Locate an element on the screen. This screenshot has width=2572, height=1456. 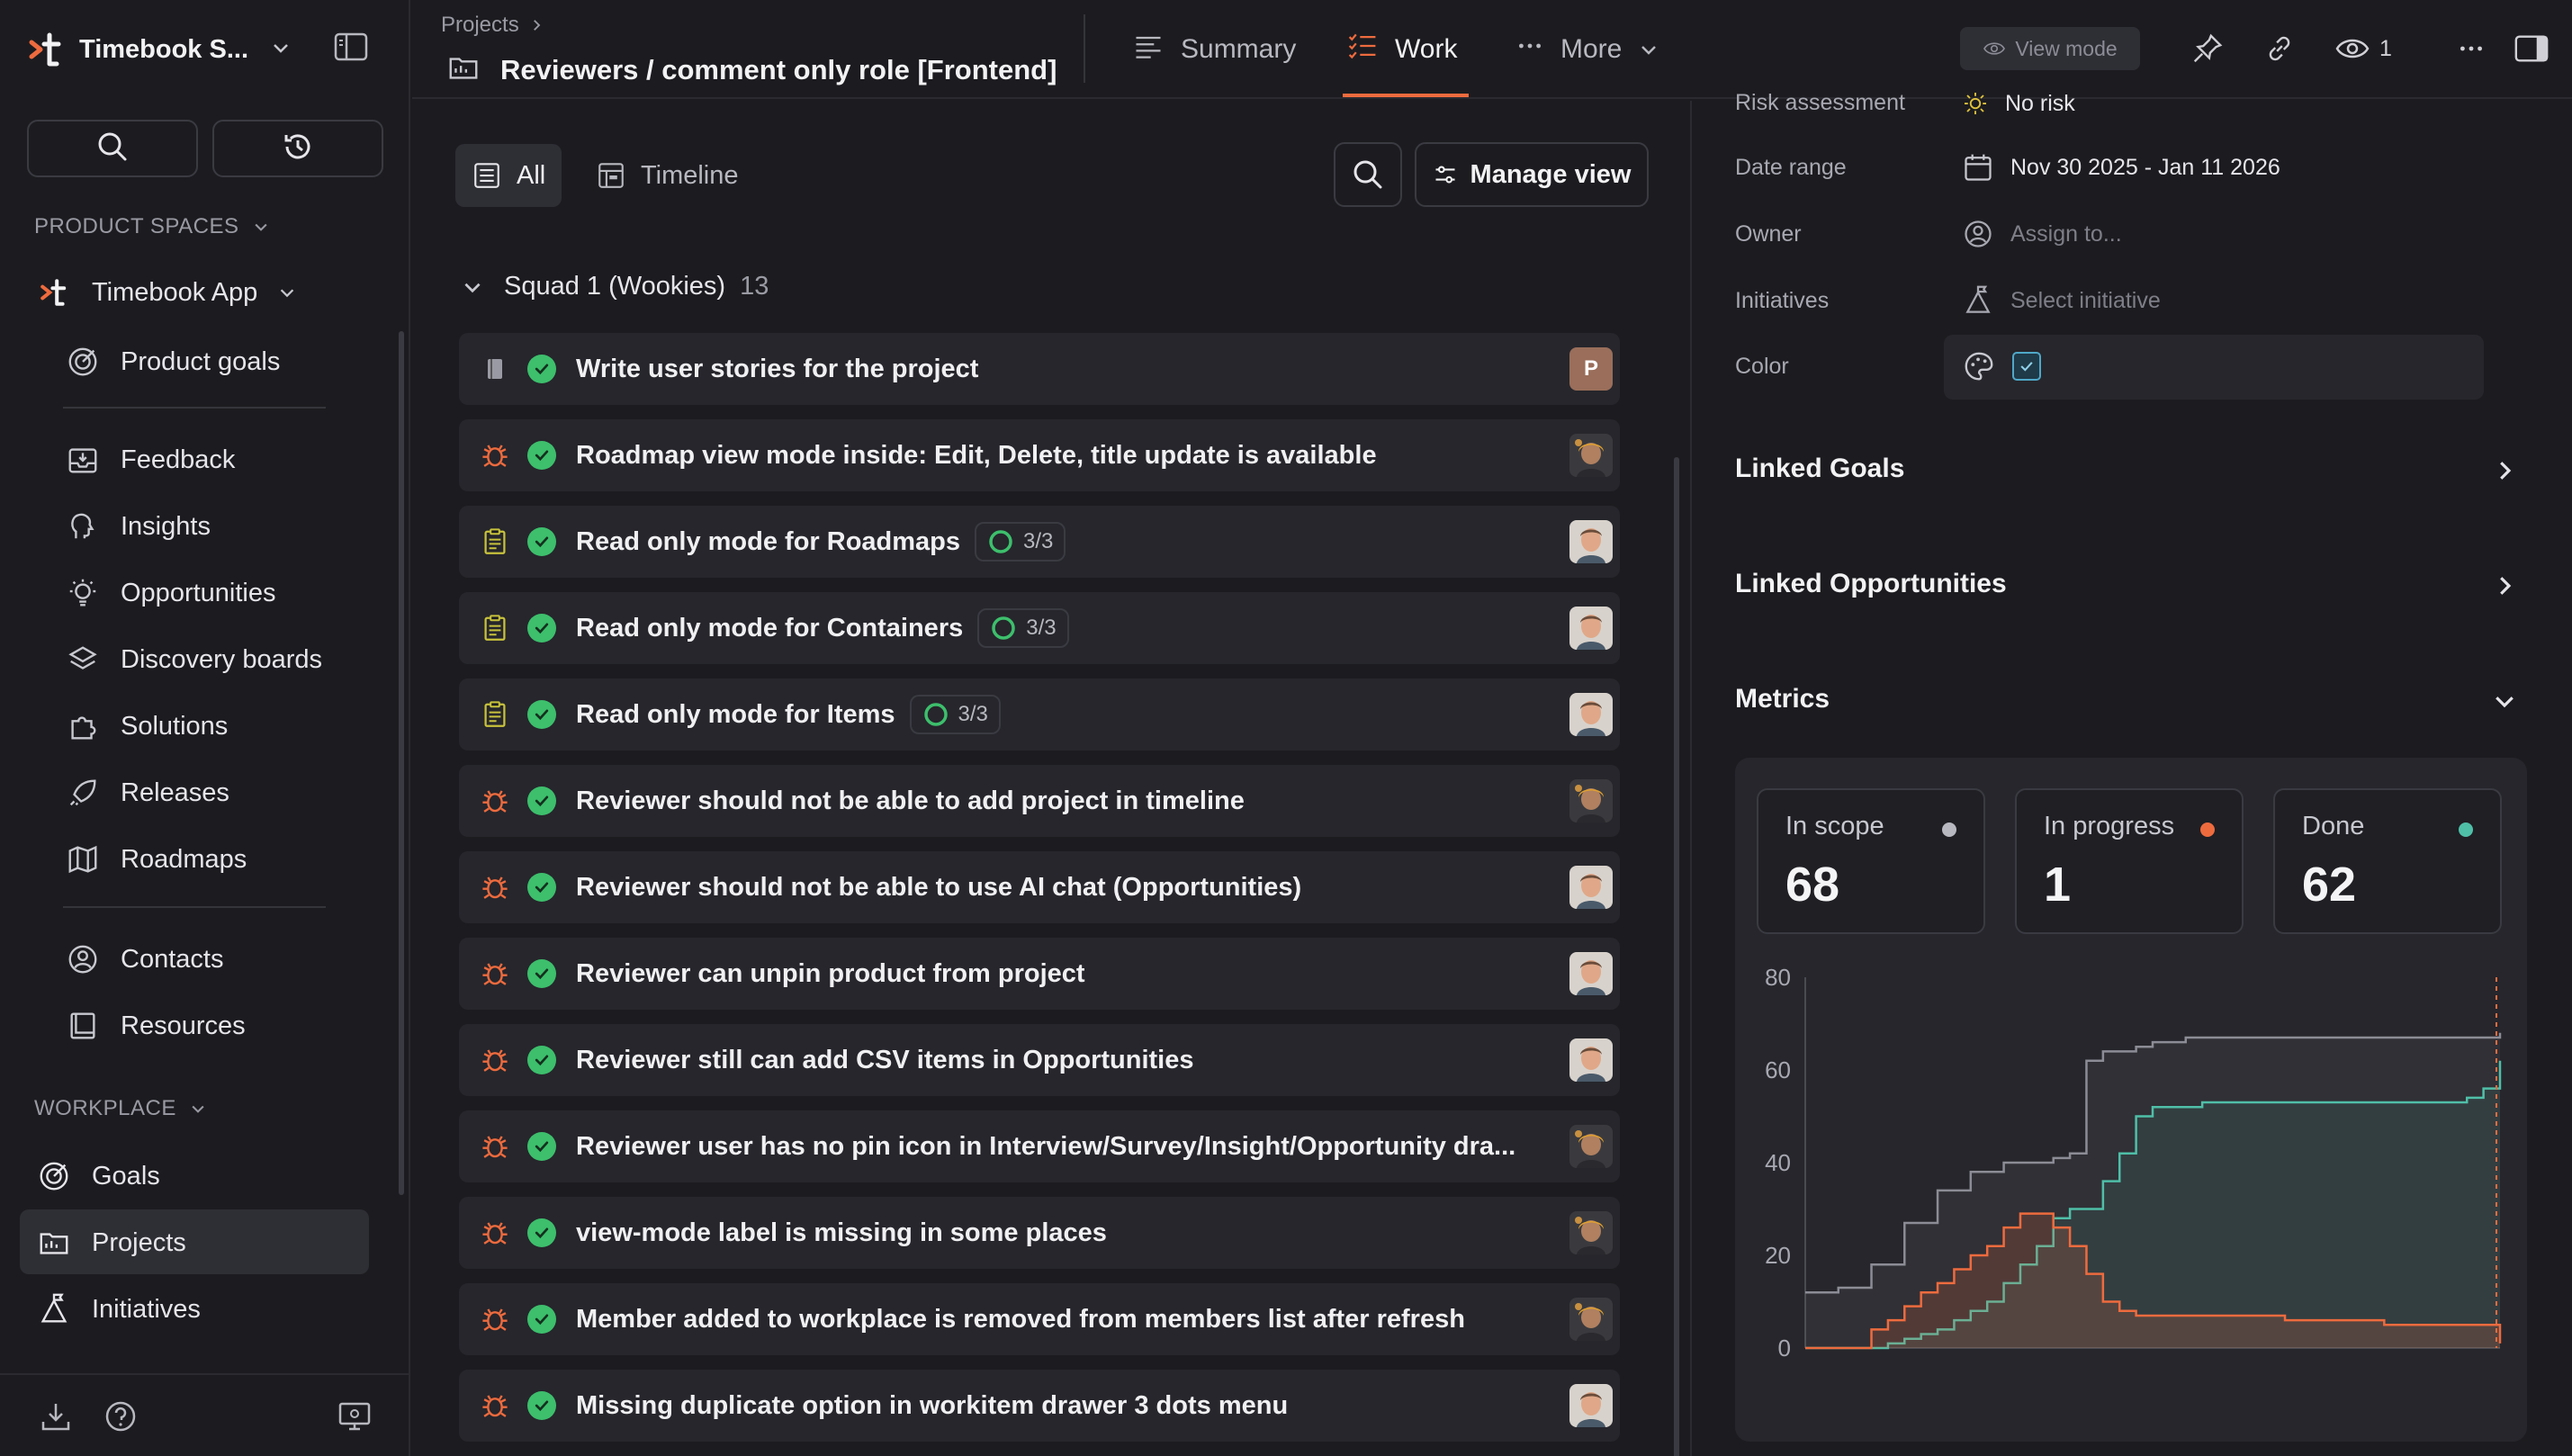
y-tick-label: 20 is located at coordinates (1778, 1256).